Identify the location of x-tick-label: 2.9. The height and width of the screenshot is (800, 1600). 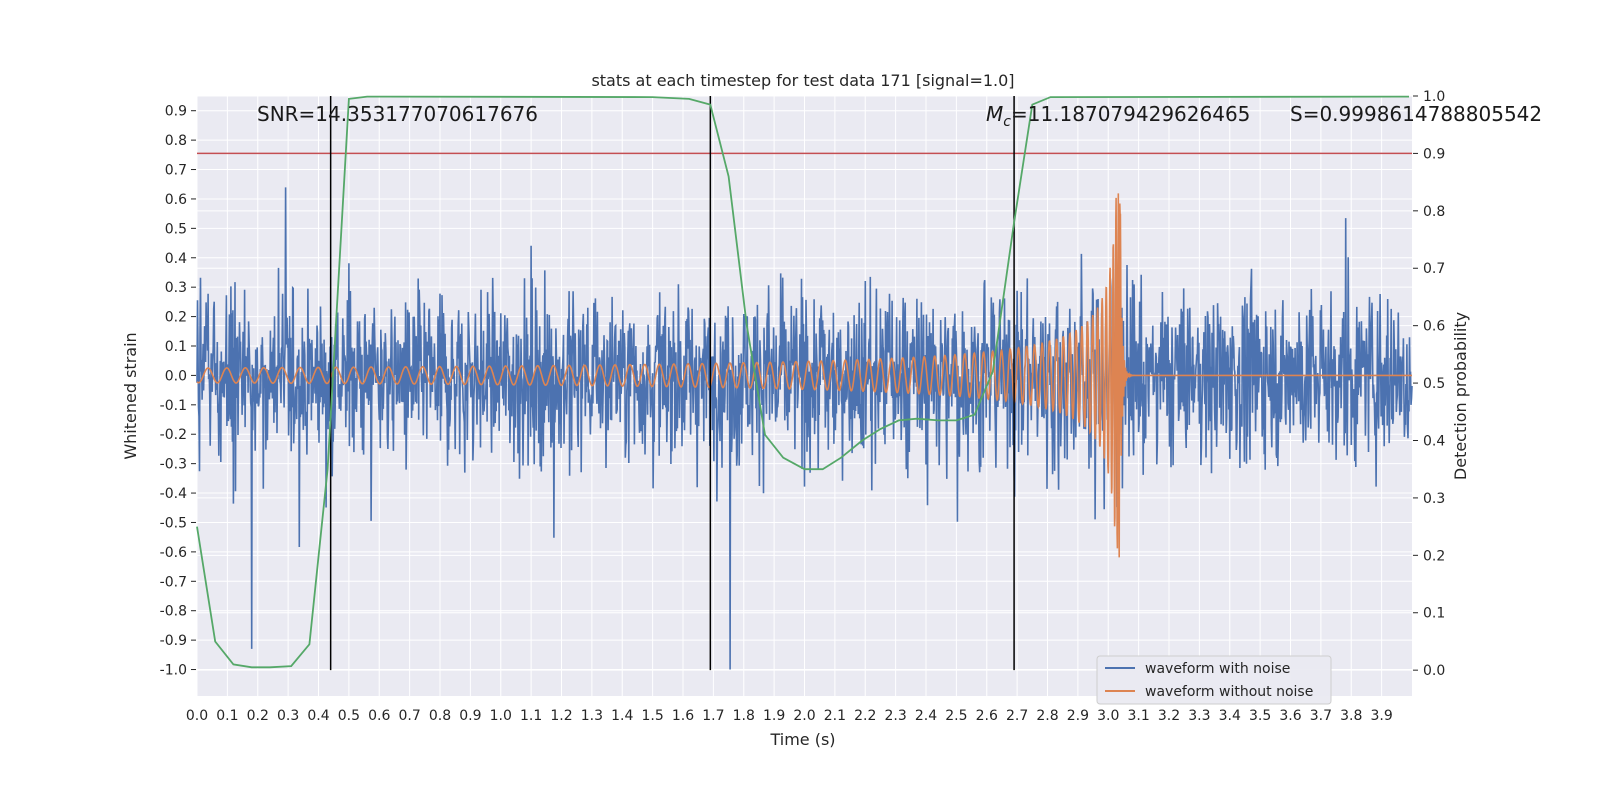
(1078, 716).